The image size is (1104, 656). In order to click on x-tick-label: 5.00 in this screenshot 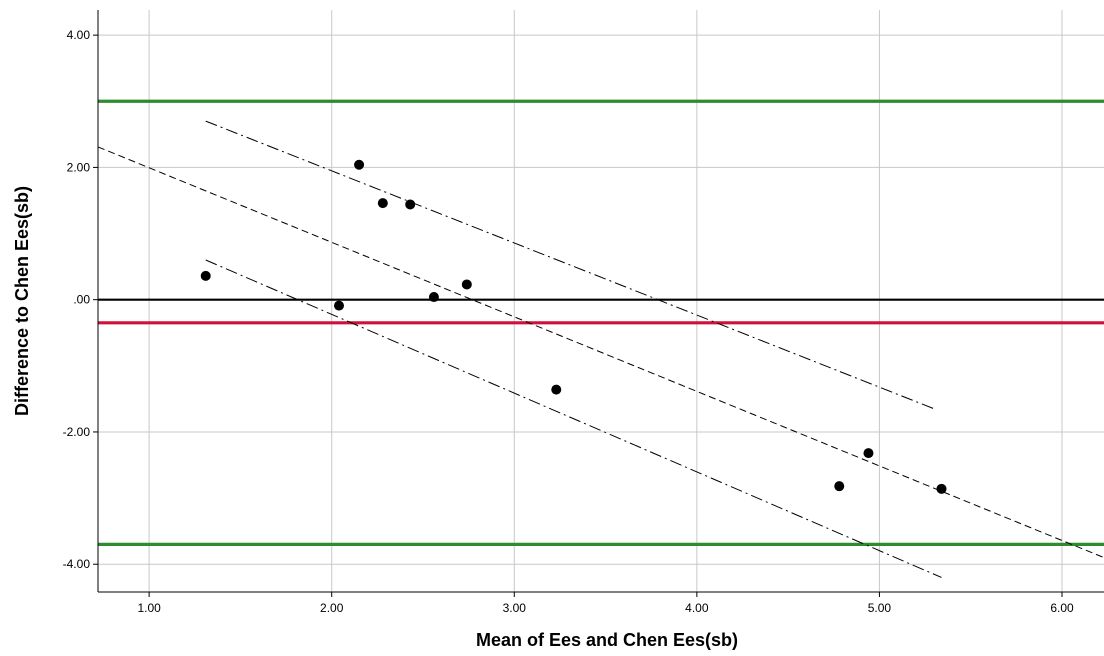, I will do `click(880, 608)`.